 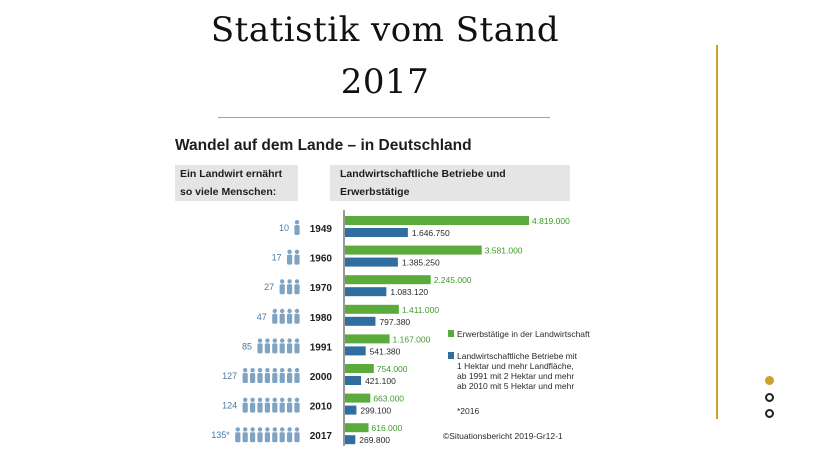 I want to click on left-header-line2: so viele Menschen:, so click(x=228, y=192).